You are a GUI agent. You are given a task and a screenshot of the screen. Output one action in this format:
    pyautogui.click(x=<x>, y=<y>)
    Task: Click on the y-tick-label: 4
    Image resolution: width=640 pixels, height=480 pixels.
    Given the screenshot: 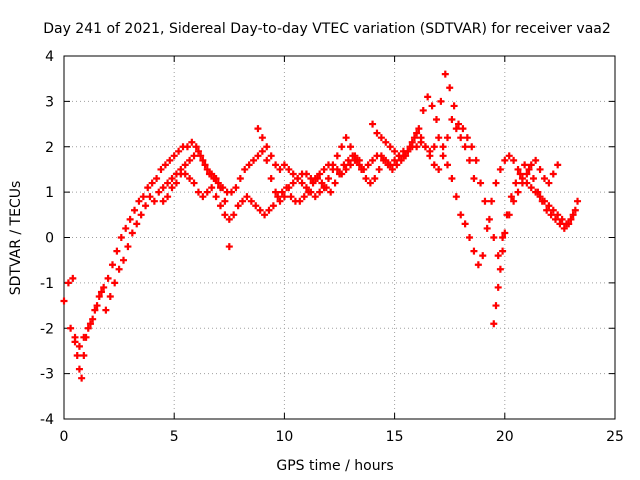 What is the action you would take?
    pyautogui.click(x=49, y=57)
    